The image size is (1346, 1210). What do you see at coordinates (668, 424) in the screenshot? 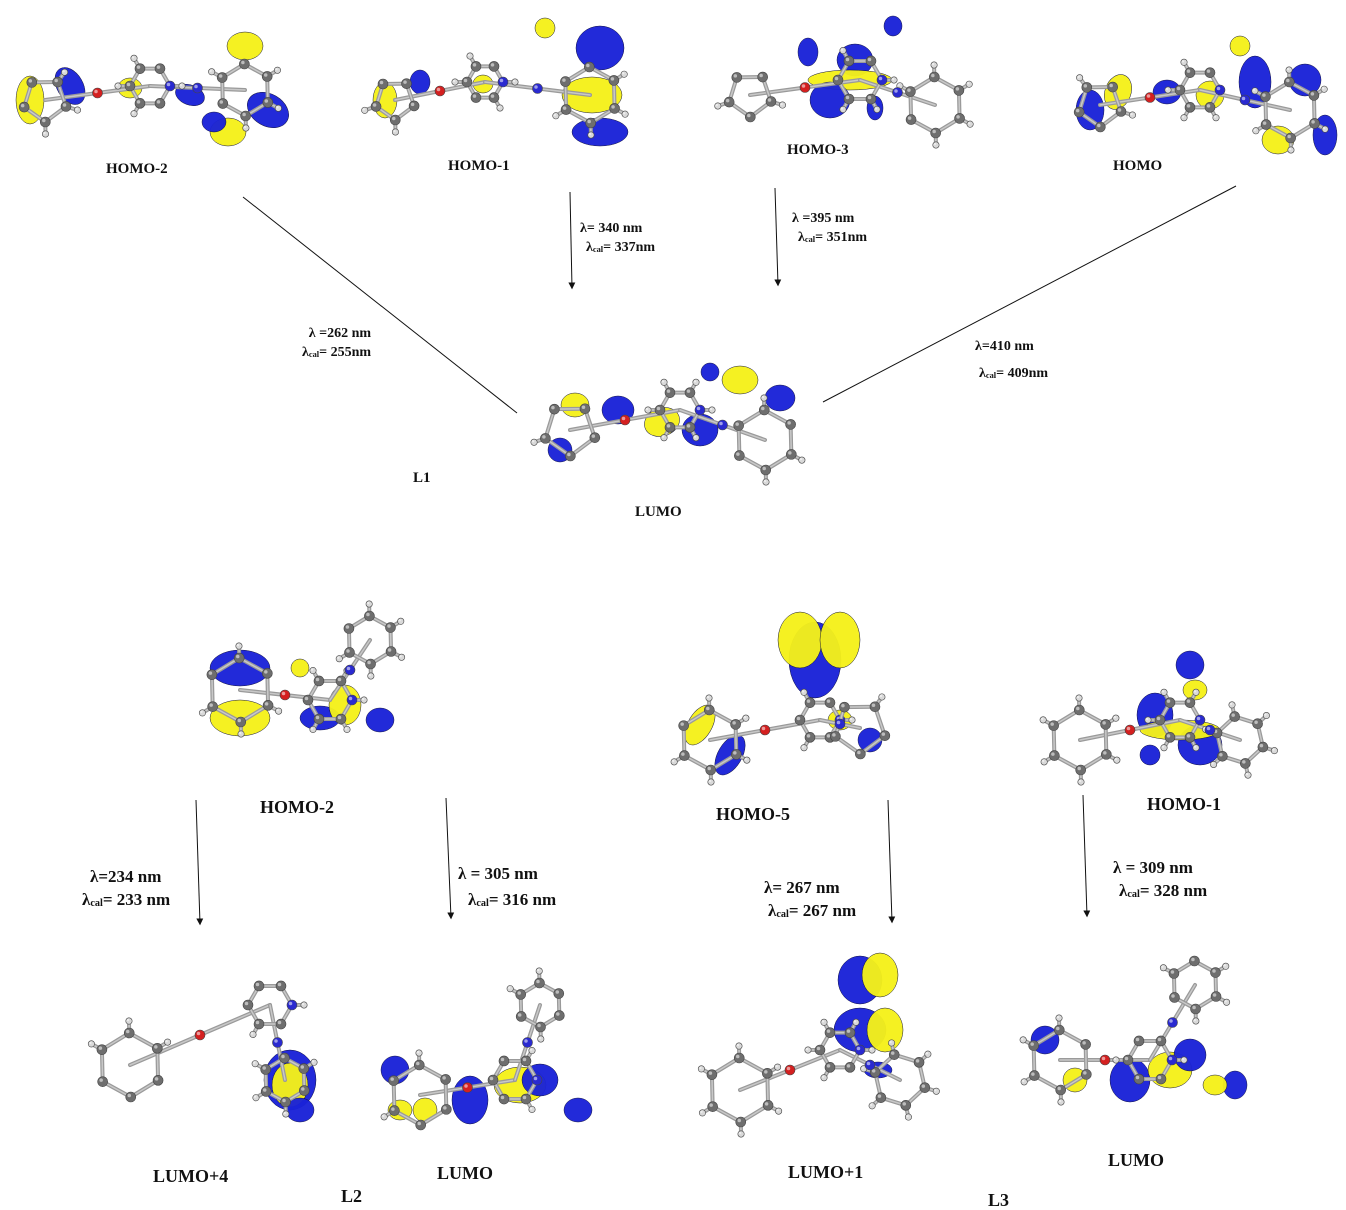
I see `molecule-l1-lumo` at bounding box center [668, 424].